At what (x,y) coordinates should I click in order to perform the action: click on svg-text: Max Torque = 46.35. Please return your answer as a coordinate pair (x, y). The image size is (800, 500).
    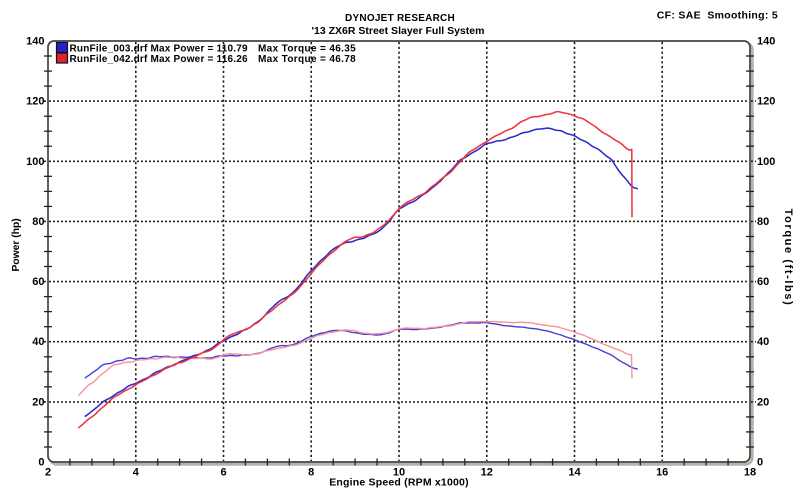
    Looking at the image, I should click on (307, 49).